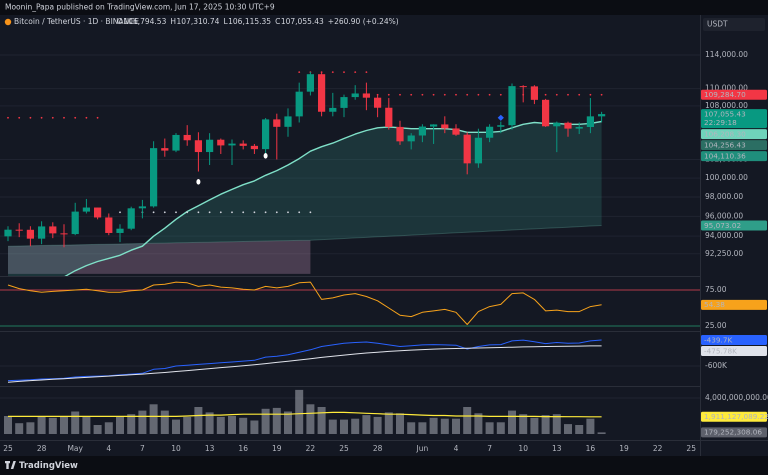 The width and height of the screenshot is (768, 475). Describe the element at coordinates (456, 448) in the screenshot. I see `x-tick-label: 4` at that location.